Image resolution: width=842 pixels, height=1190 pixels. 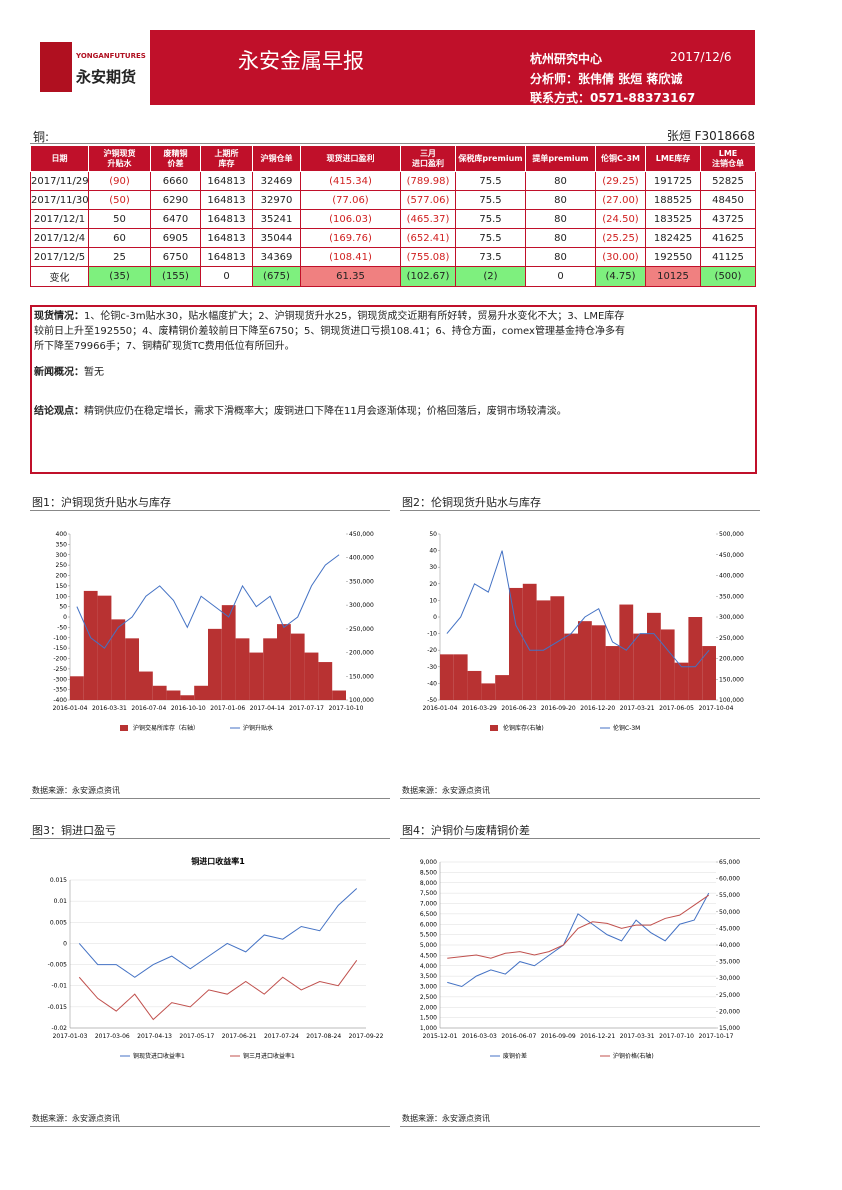 What do you see at coordinates (60, 638) in the screenshot?
I see `tick-label: -100` at bounding box center [60, 638].